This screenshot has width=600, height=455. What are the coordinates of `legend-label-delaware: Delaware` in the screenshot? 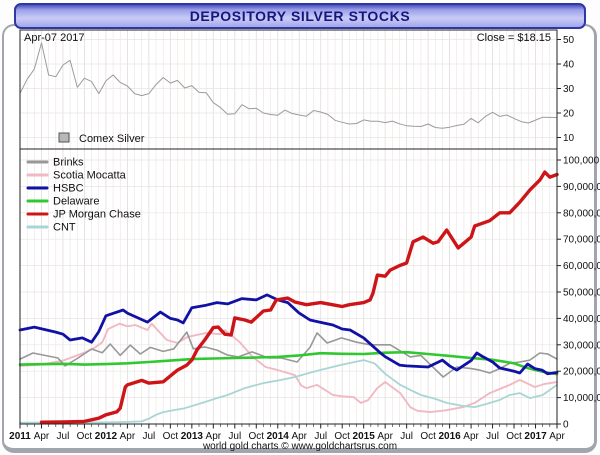 It's located at (76, 202).